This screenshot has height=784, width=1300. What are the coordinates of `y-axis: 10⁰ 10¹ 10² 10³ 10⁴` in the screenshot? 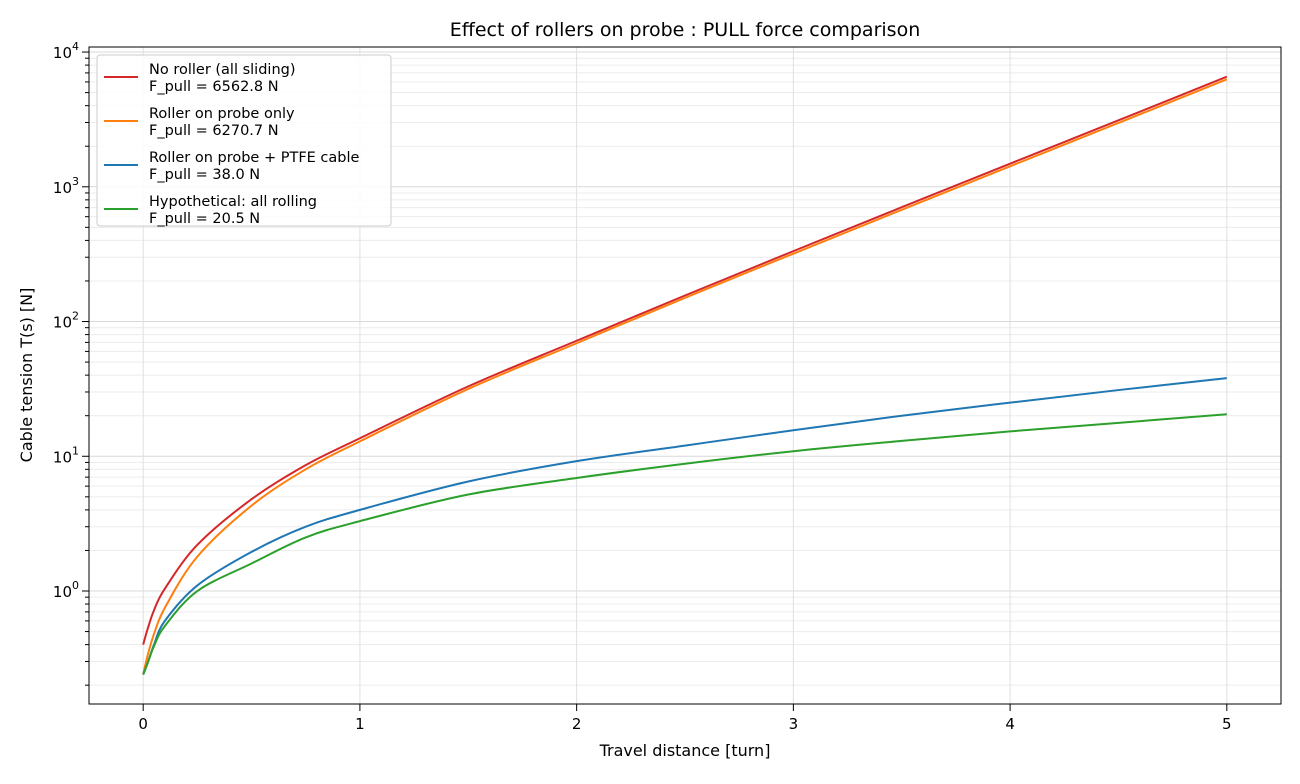 It's located at (71, 363).